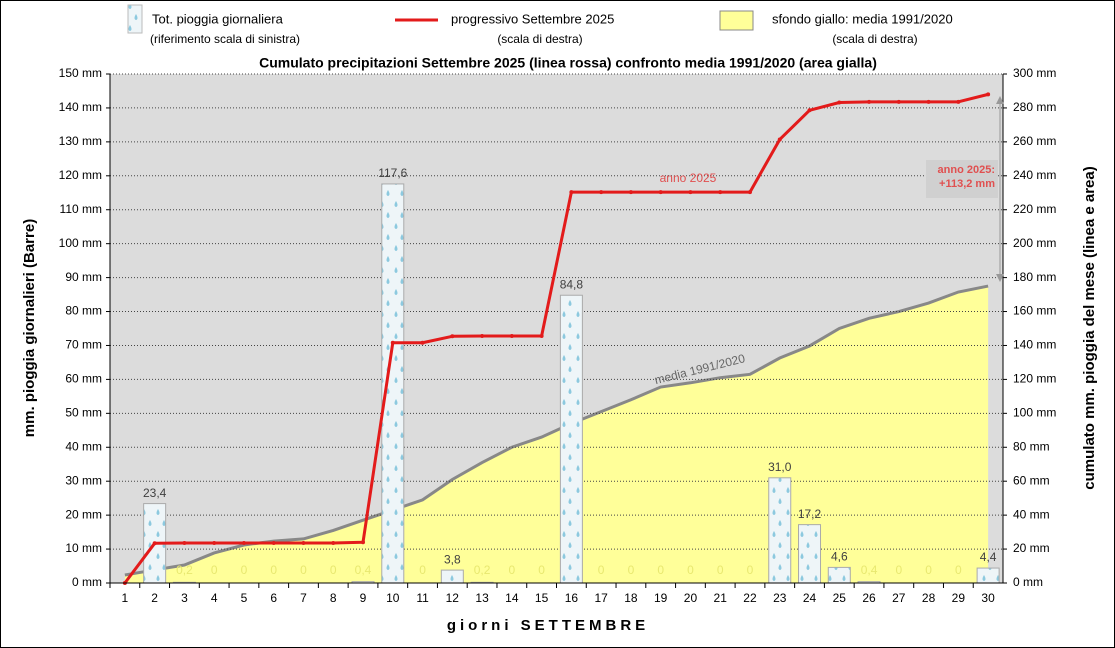 This screenshot has width=1115, height=648. I want to click on y2-tick-label: 300 mm, so click(1034, 73).